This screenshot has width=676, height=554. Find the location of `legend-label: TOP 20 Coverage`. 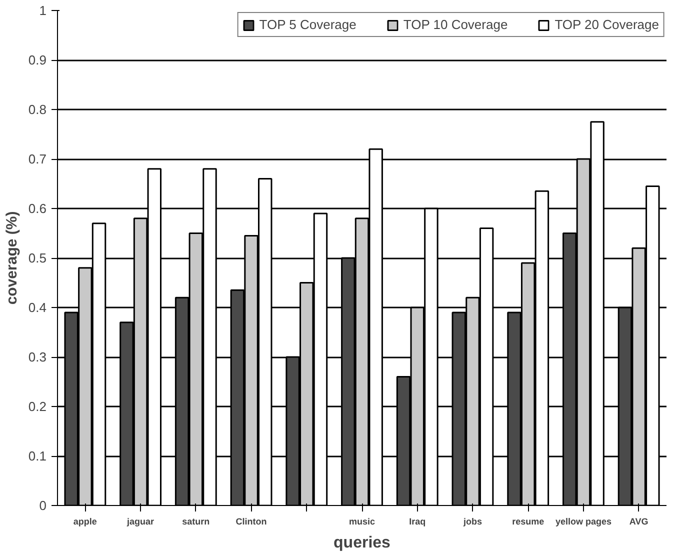

legend-label: TOP 20 Coverage is located at coordinates (606, 24).